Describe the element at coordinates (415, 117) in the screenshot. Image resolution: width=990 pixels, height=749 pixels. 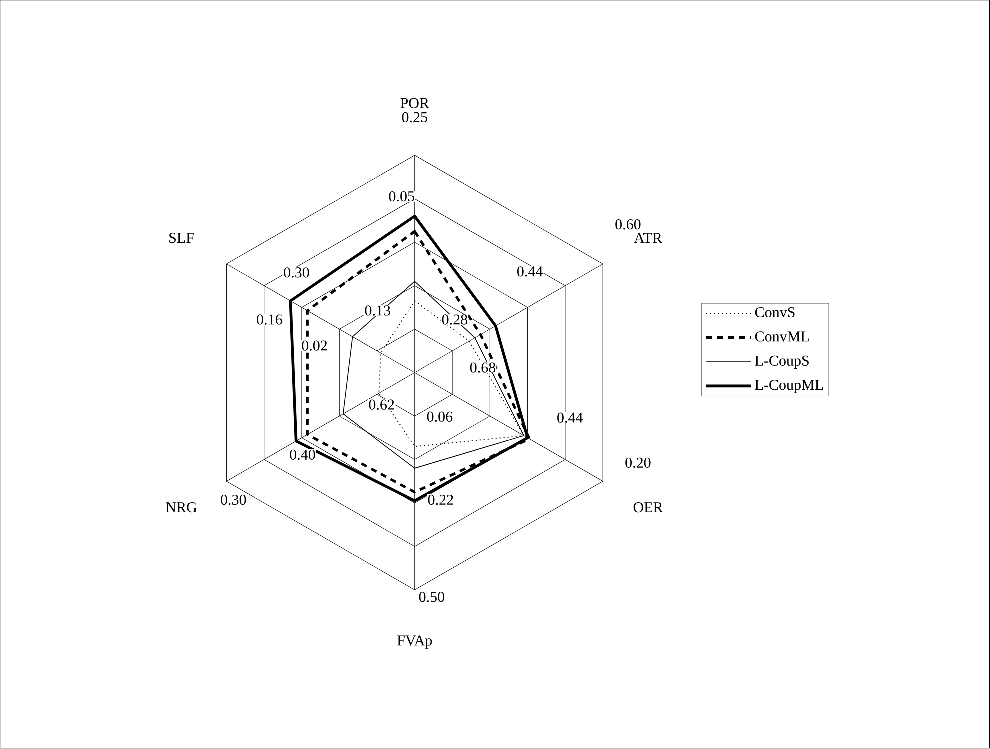
I see `text: 0.25` at that location.